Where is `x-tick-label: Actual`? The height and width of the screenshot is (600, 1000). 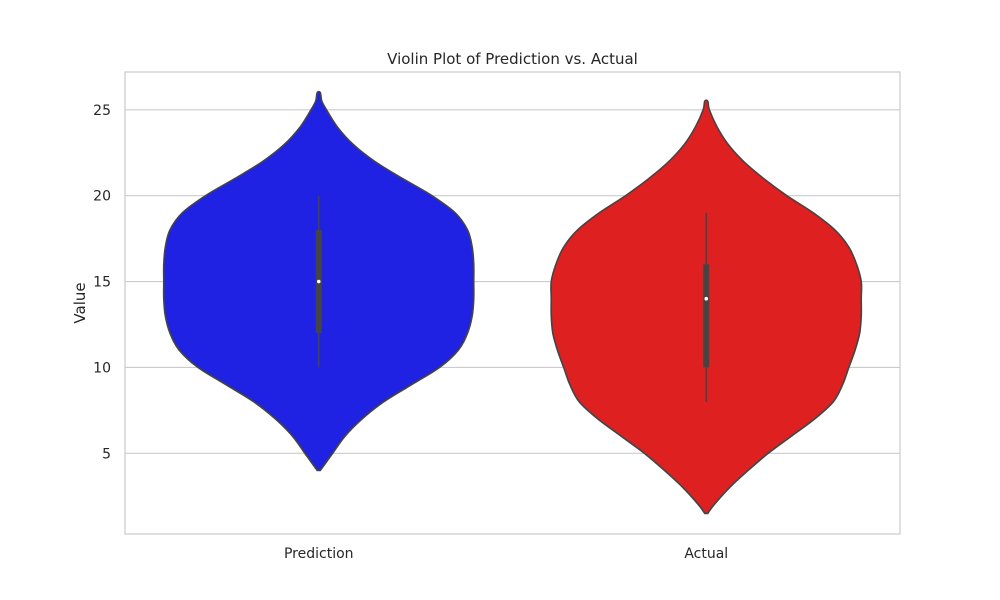
x-tick-label: Actual is located at coordinates (706, 554).